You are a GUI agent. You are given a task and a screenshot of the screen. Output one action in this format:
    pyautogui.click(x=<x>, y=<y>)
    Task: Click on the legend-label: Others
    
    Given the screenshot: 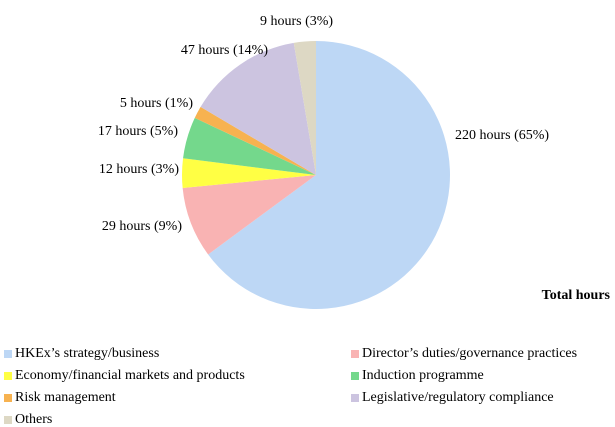 What is the action you would take?
    pyautogui.click(x=33, y=419)
    